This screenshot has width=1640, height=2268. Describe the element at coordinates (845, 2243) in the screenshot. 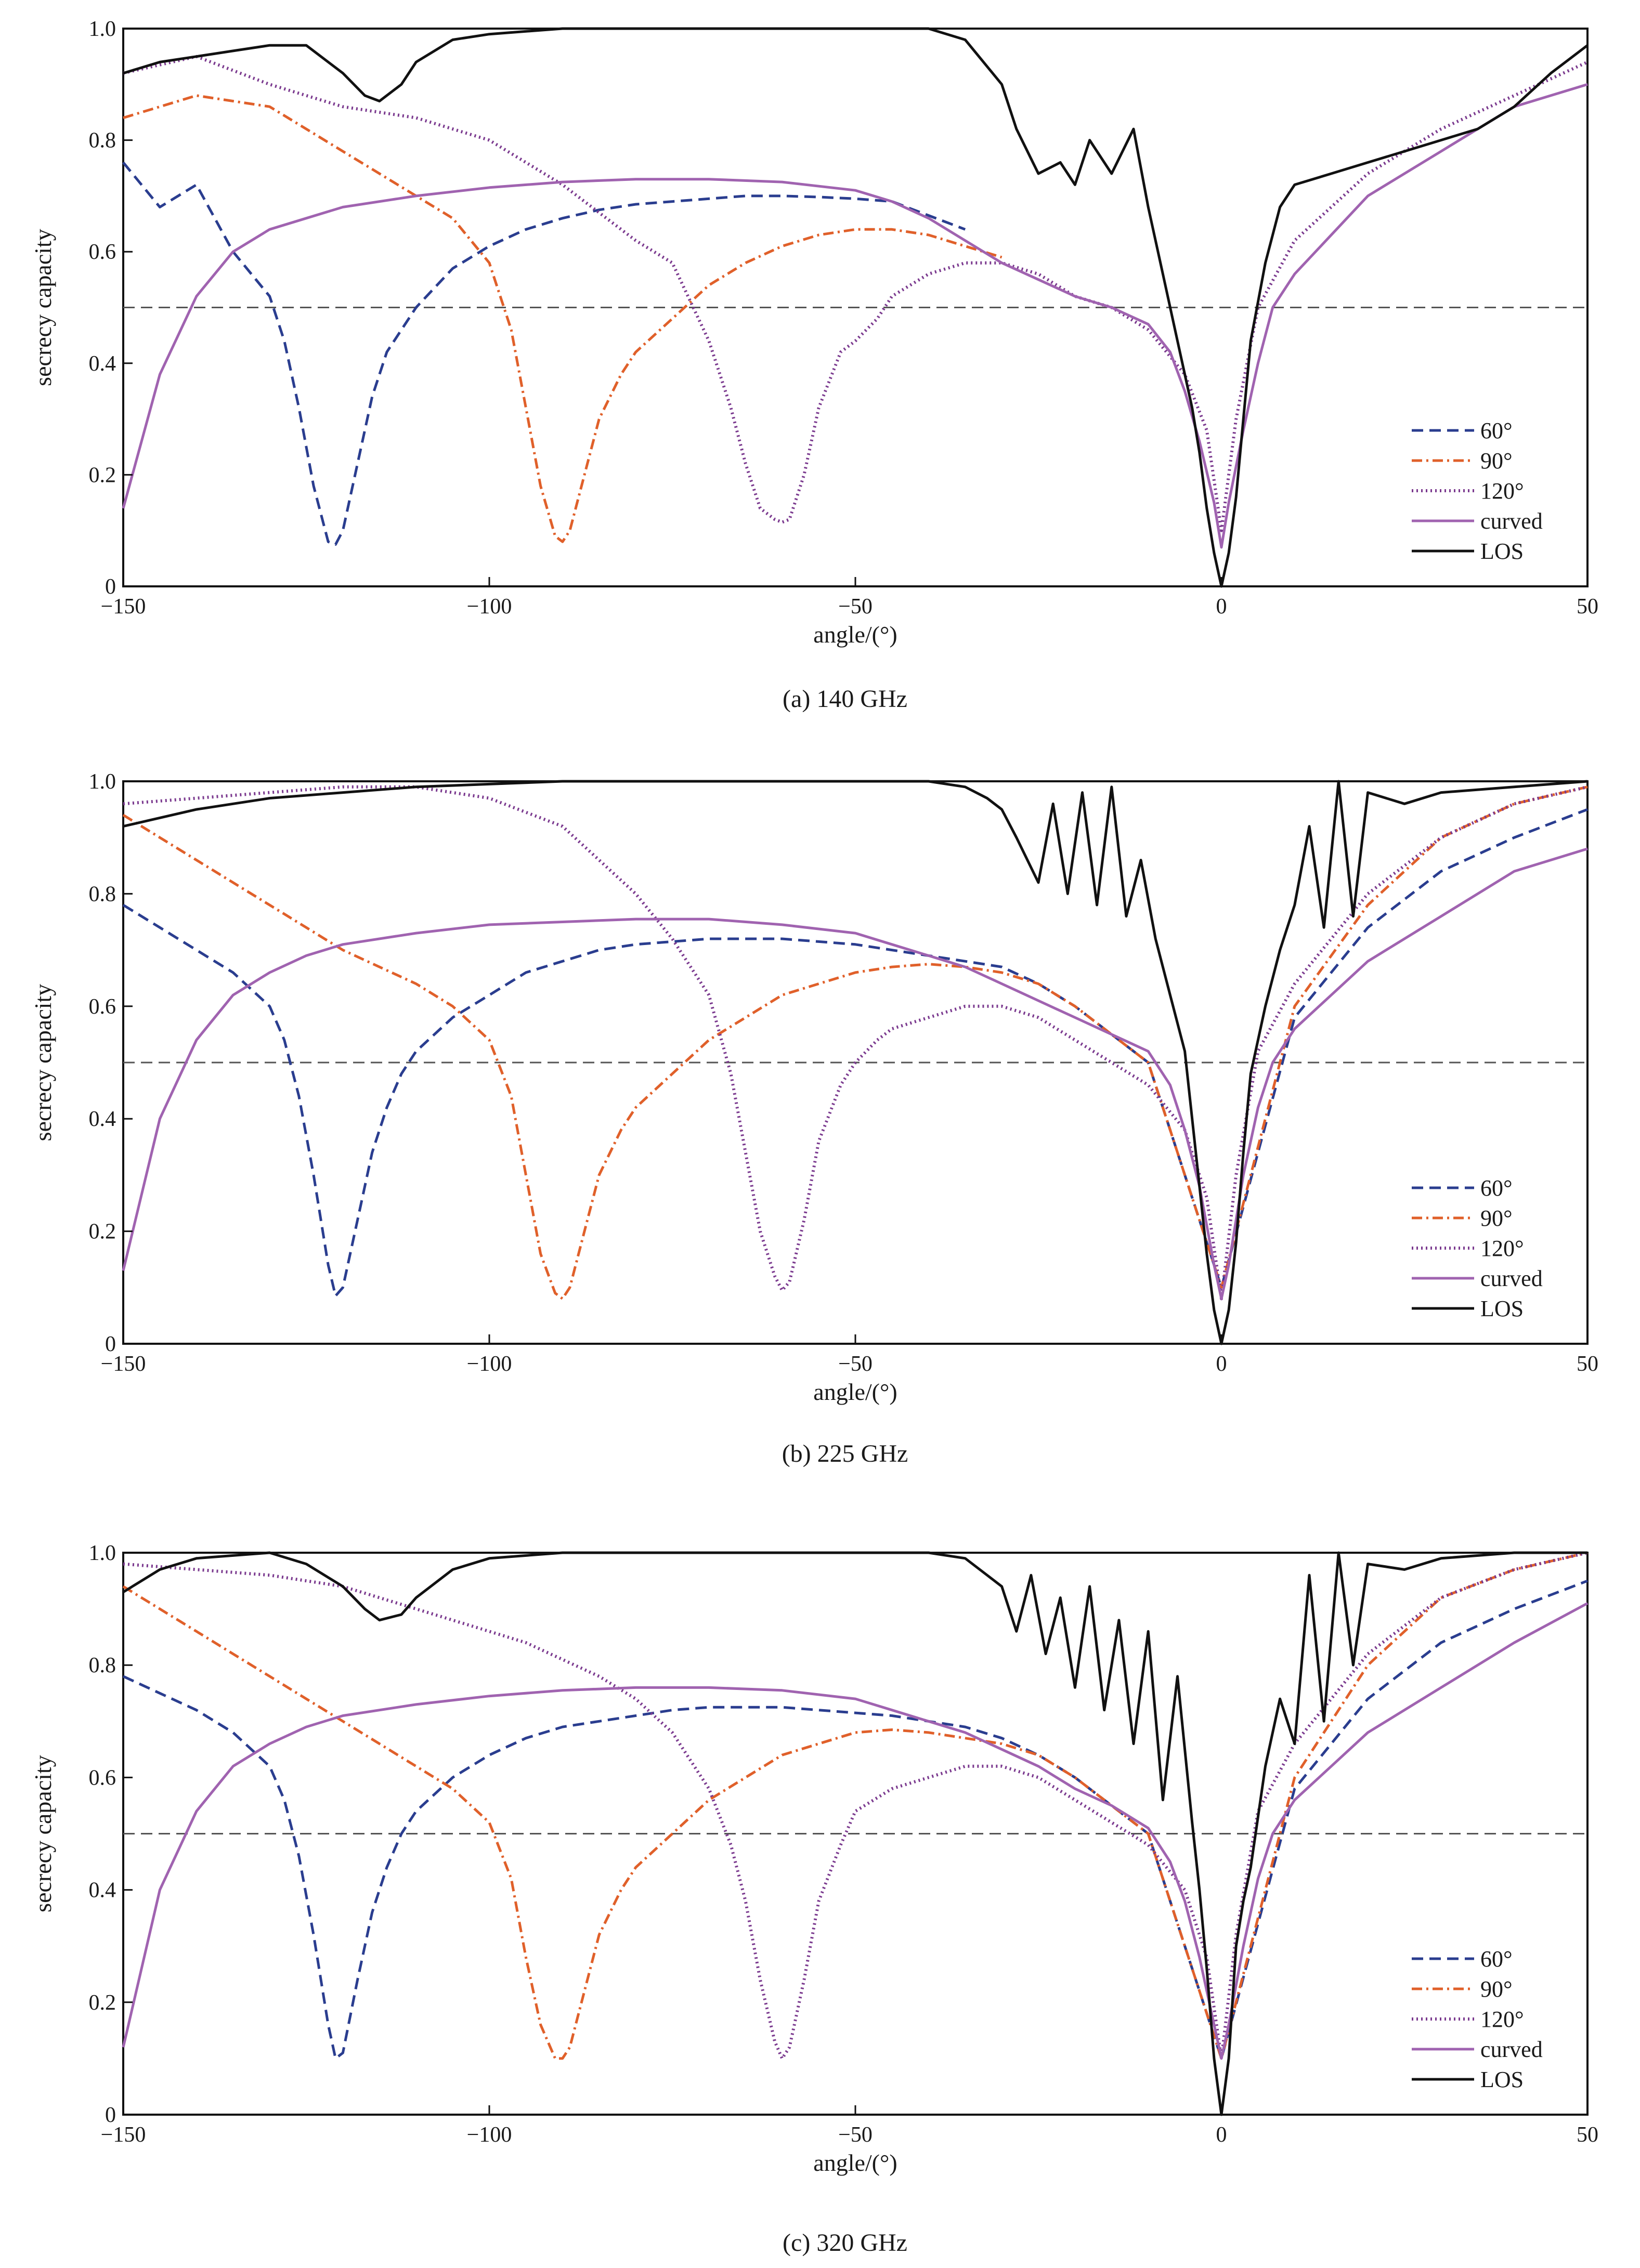

I see `panel-caption: (c) 320 GHz` at that location.